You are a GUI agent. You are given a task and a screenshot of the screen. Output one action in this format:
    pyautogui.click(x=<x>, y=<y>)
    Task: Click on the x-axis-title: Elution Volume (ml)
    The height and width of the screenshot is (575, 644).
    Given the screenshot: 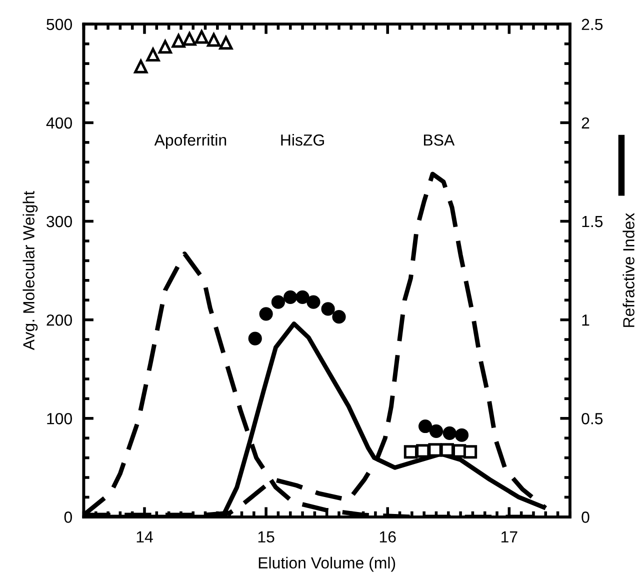 What is the action you would take?
    pyautogui.click(x=327, y=564)
    